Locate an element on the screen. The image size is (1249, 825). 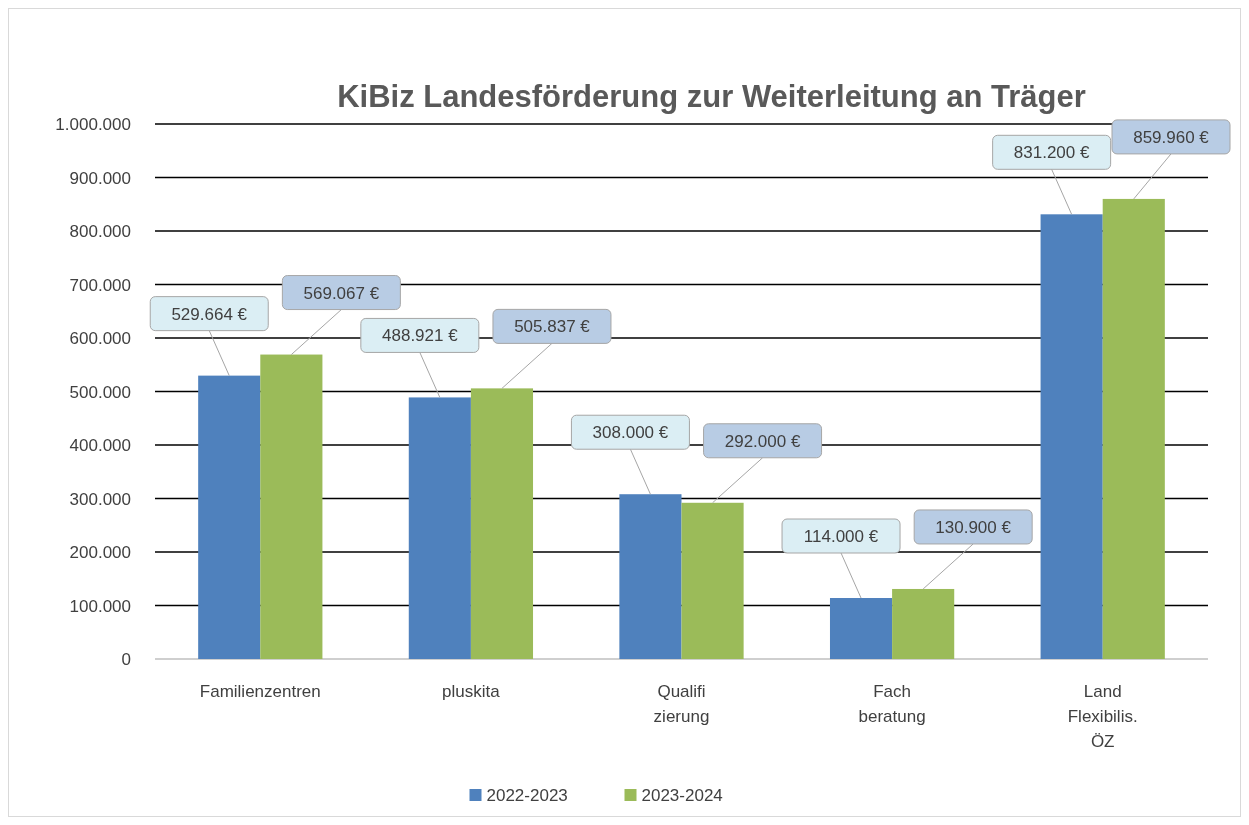
x-tick-label: Qualifi zierung is located at coordinates (681, 704).